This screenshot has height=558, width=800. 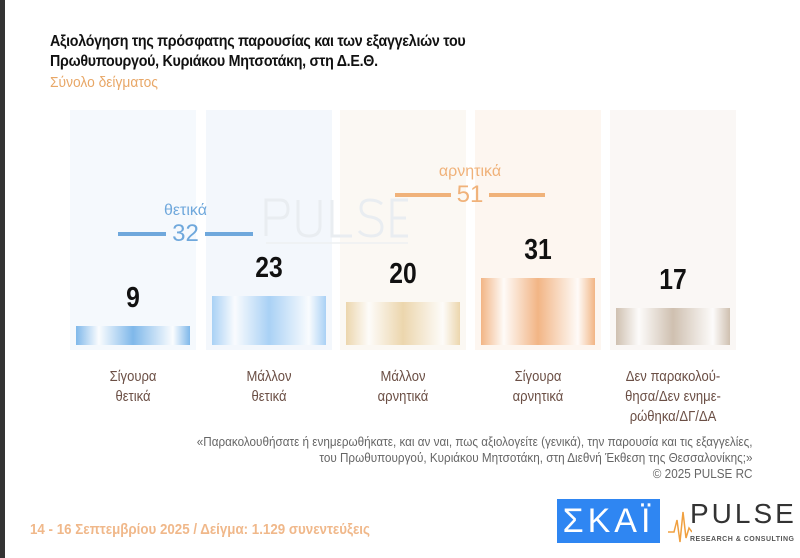 What do you see at coordinates (538, 387) in the screenshot?
I see `category-label: Σίγουρα αρνητικά` at bounding box center [538, 387].